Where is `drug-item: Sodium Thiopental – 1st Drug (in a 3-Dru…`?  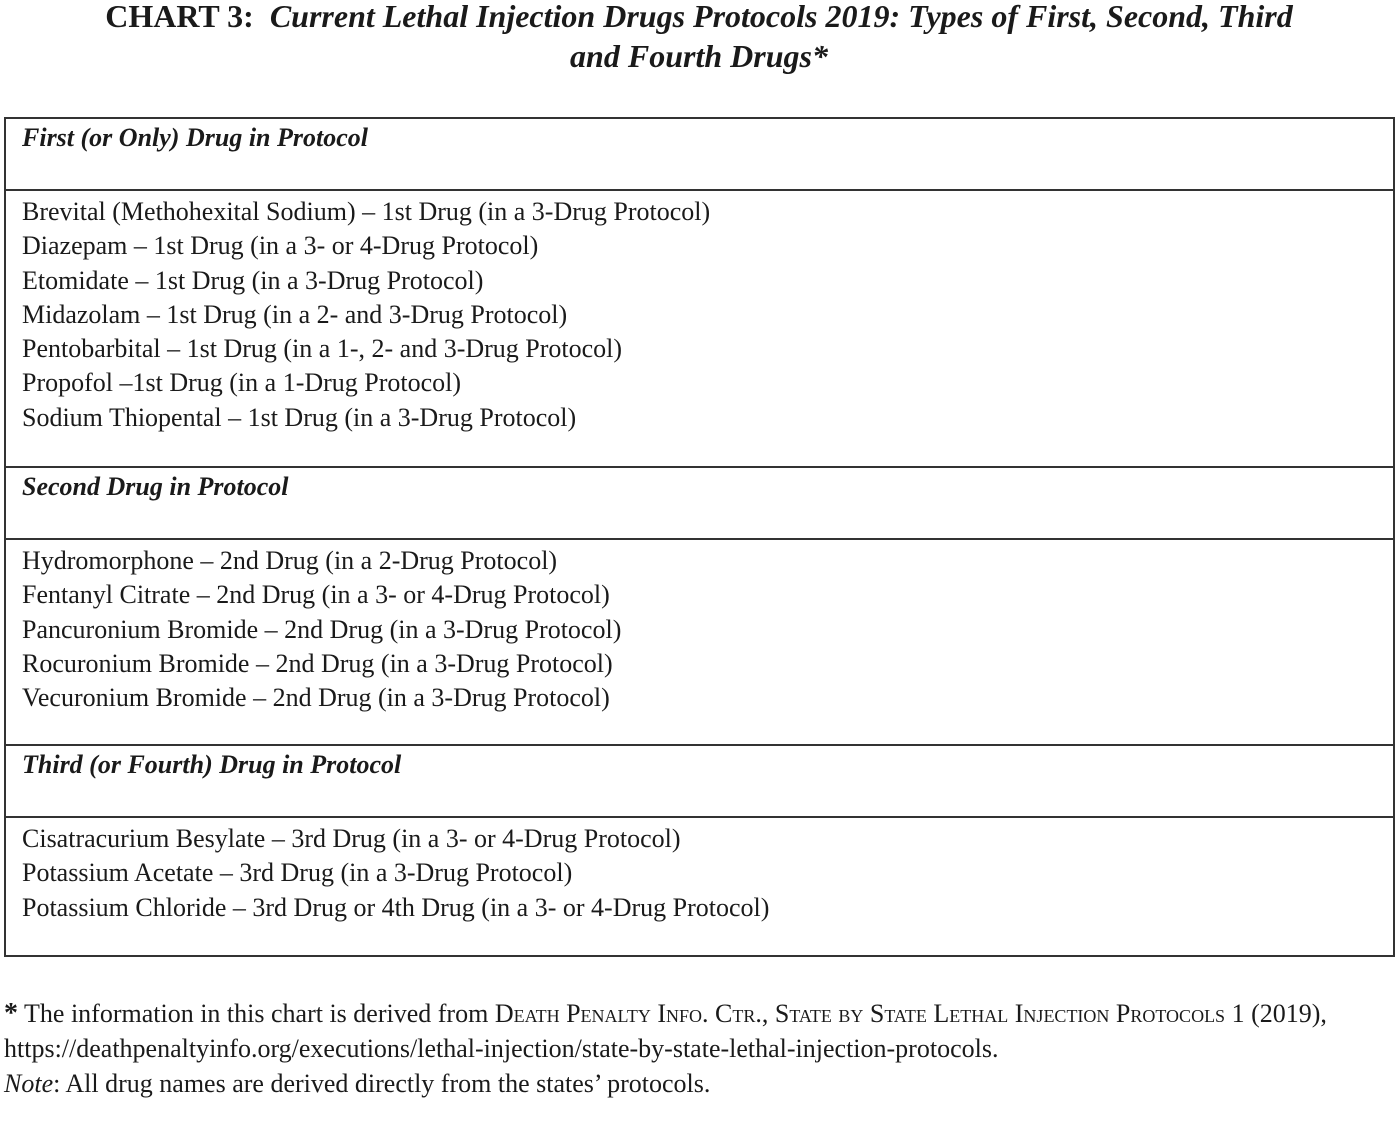 drug-item: Sodium Thiopental – 1st Drug (in a 3-Dru… is located at coordinates (299, 417).